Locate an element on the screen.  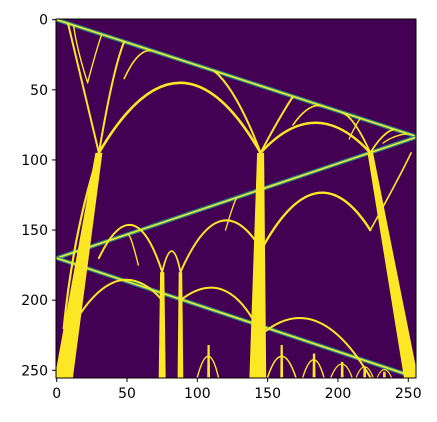
big-arch-upper-right is located at coordinates (315, 138).